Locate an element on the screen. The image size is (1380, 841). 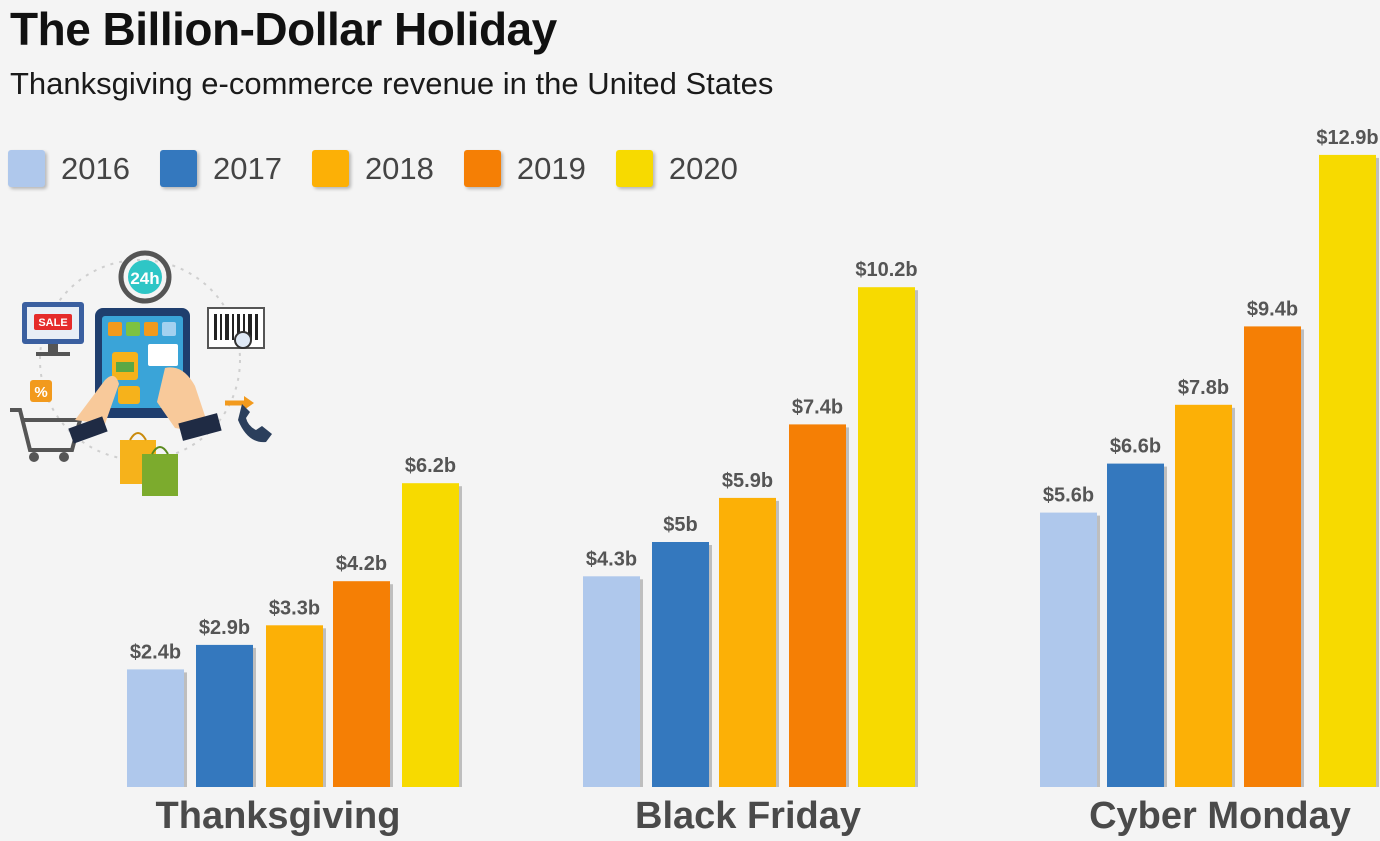
legend-label-2016: 2016 is located at coordinates (95, 168).